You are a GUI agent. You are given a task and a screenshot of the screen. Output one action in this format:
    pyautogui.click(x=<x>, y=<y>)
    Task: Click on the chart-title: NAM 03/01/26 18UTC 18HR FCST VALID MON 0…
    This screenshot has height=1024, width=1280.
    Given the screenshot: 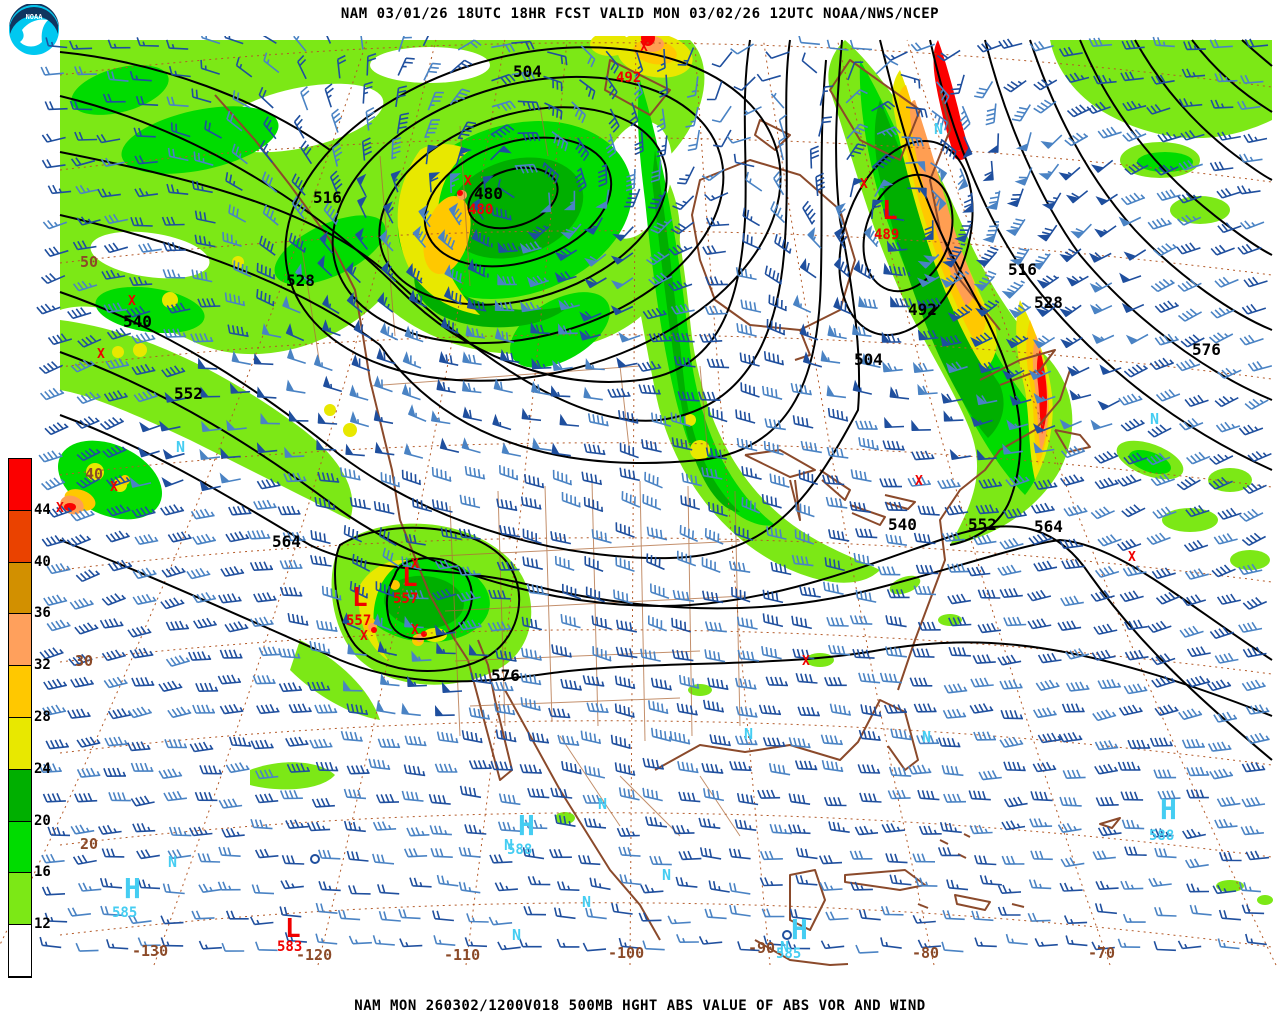 What is the action you would take?
    pyautogui.click(x=640, y=14)
    